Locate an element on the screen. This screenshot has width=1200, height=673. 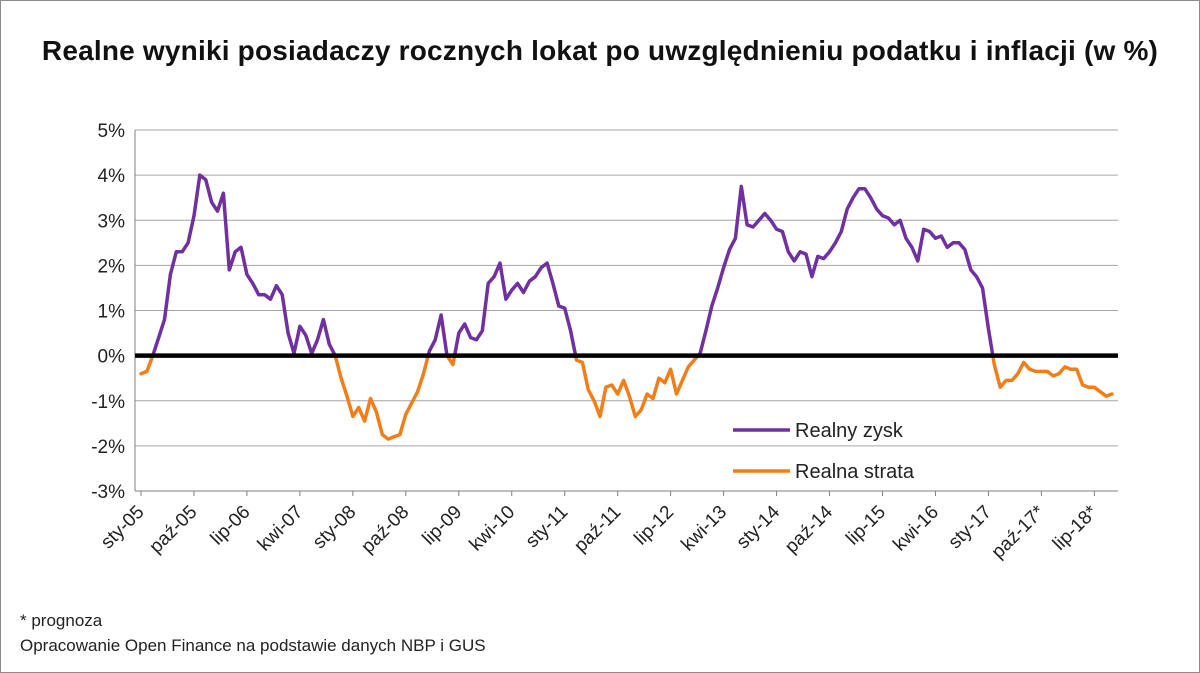
x-tick-label: sty-11 is located at coordinates (547, 527).